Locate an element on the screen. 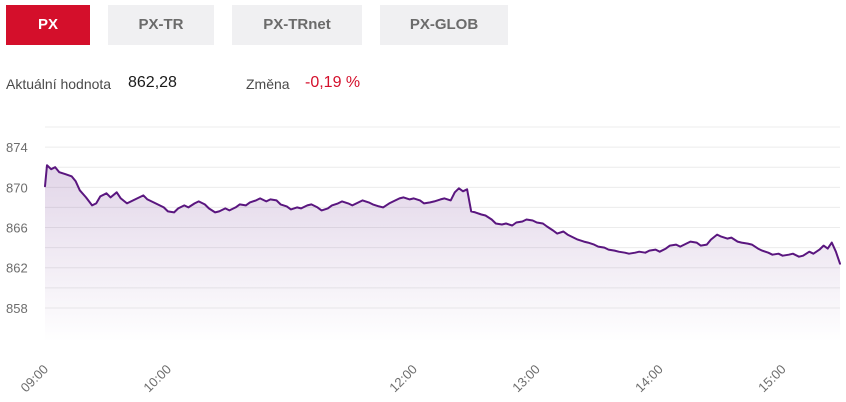 Image resolution: width=846 pixels, height=402 pixels. tab-px-glob: PX-GLOB is located at coordinates (444, 25).